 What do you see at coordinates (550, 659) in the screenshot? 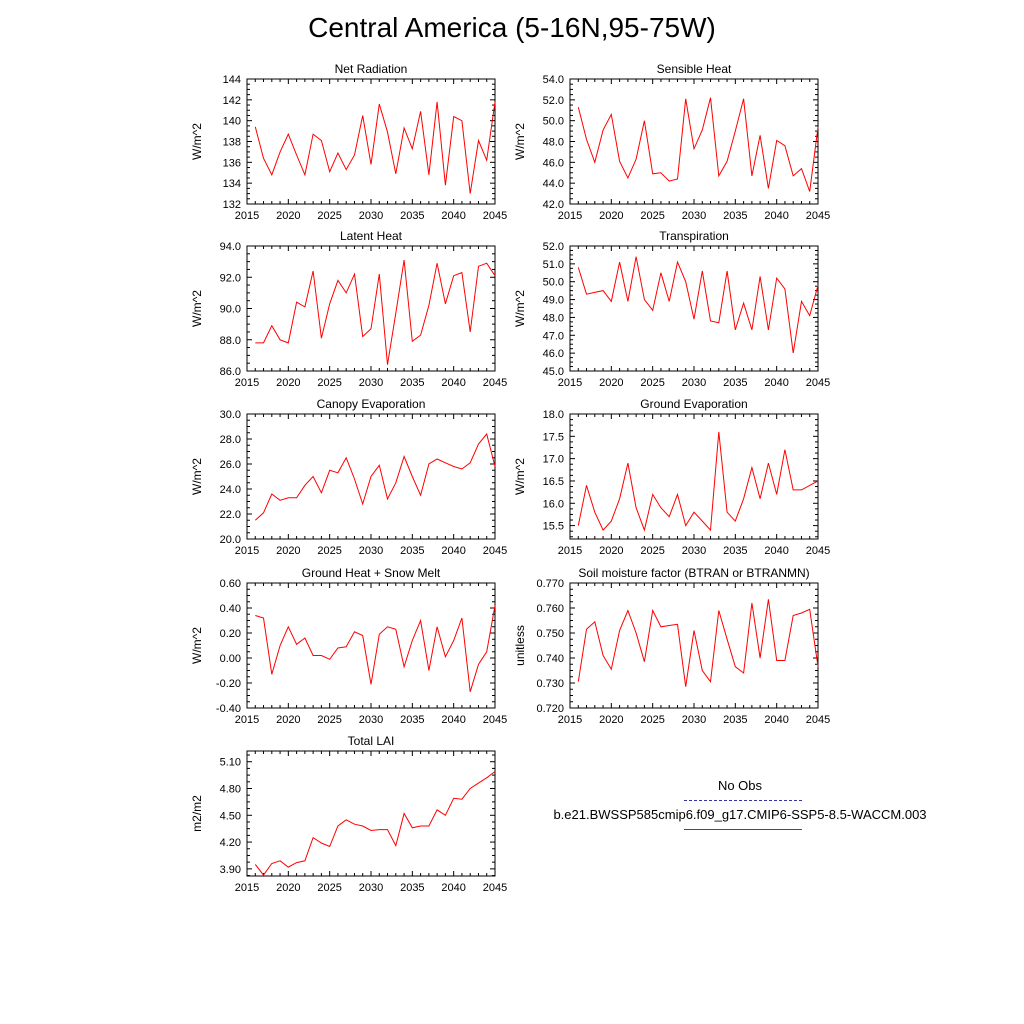
I see `y-tick-label: 0.740` at bounding box center [550, 659].